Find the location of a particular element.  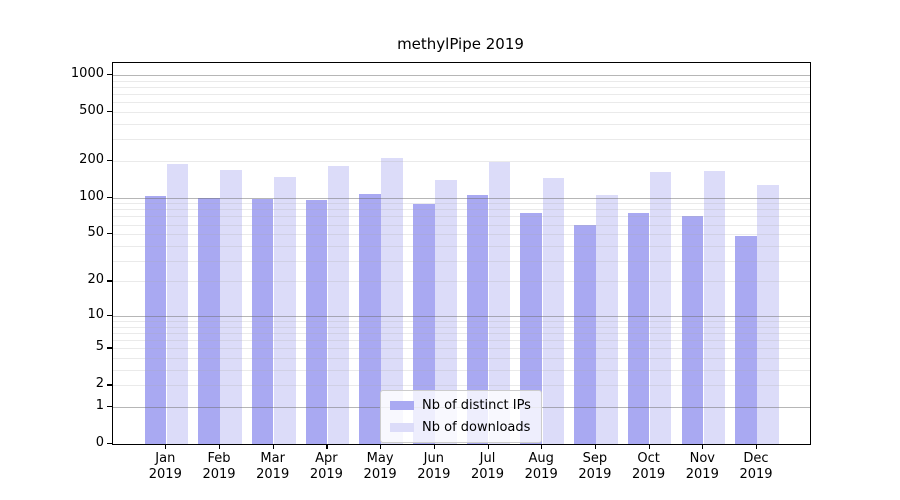

x-tick-mark-sep is located at coordinates (595, 446).